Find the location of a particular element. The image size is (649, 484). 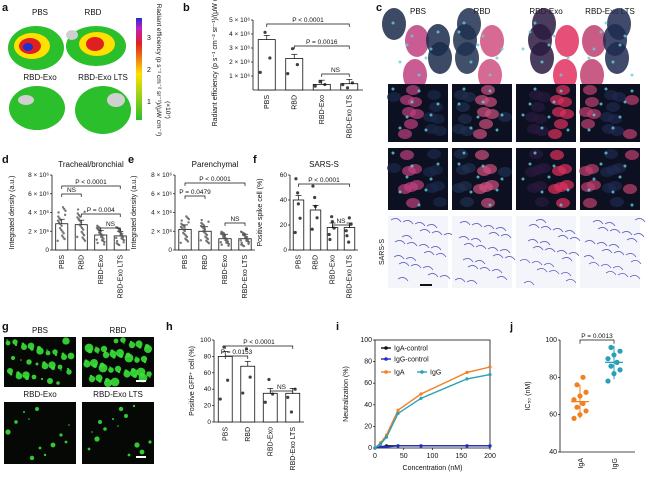

scale-bar is located at coordinates (622, 143).